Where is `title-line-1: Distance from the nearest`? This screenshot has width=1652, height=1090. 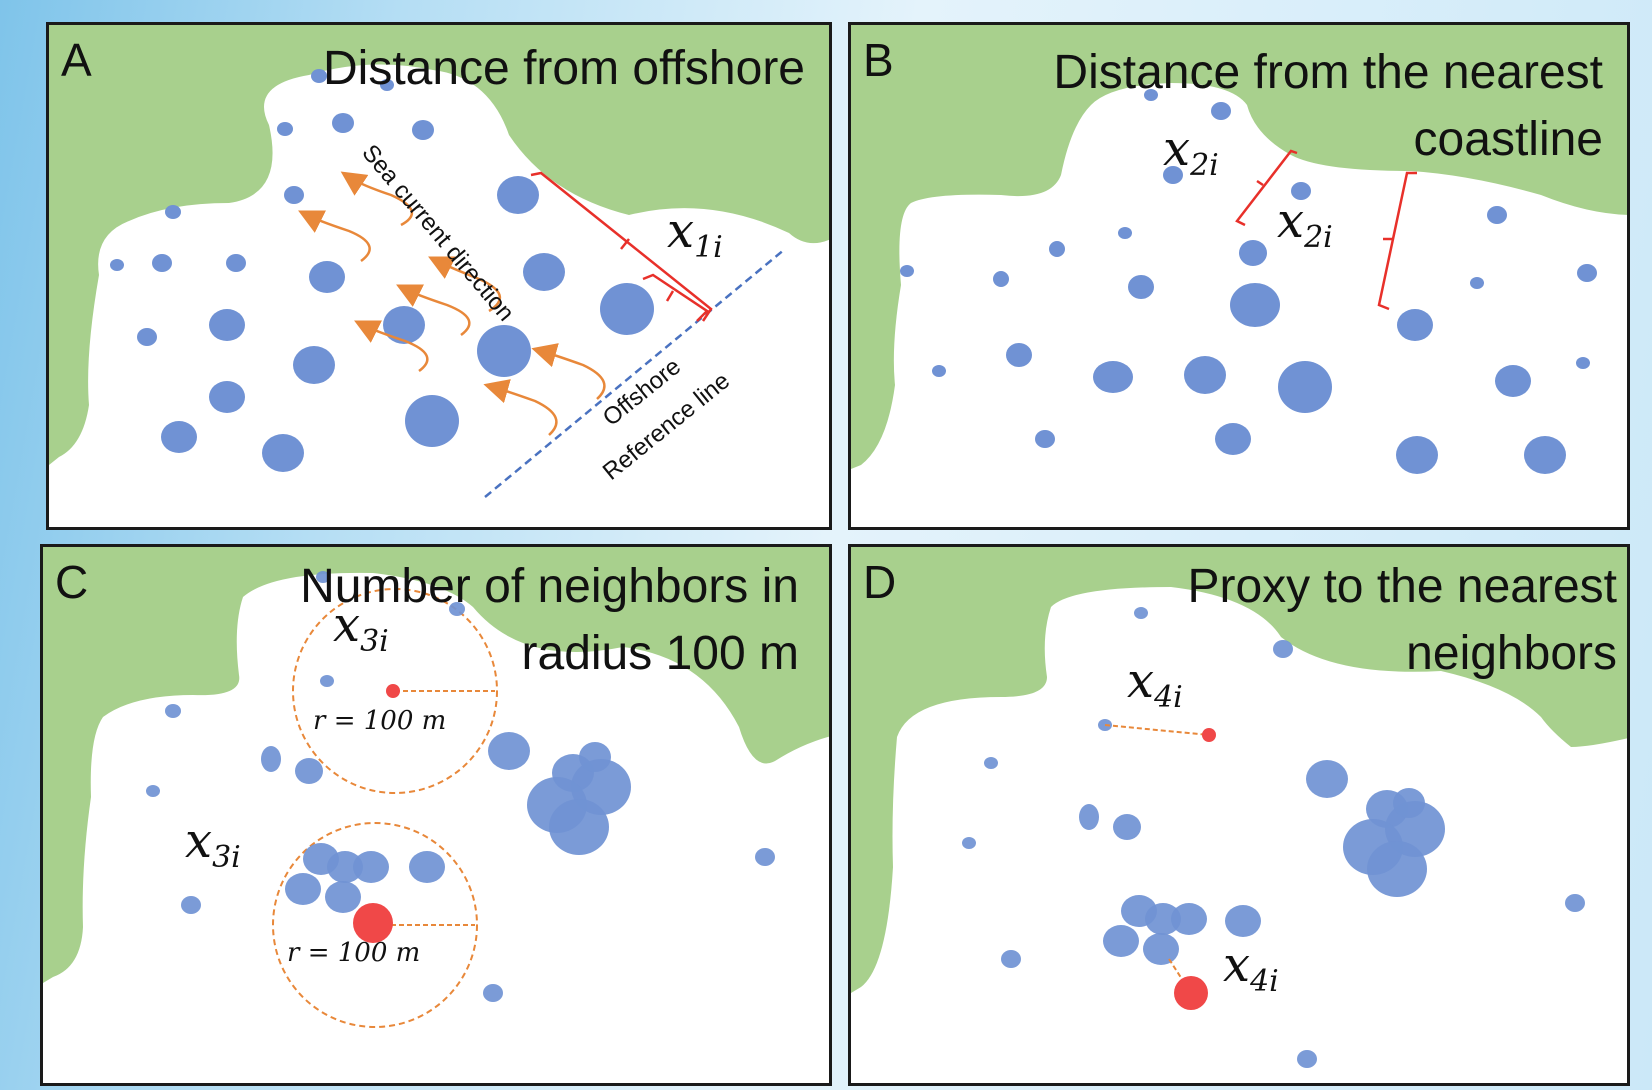 title-line-1: Distance from the nearest is located at coordinates (1328, 72).